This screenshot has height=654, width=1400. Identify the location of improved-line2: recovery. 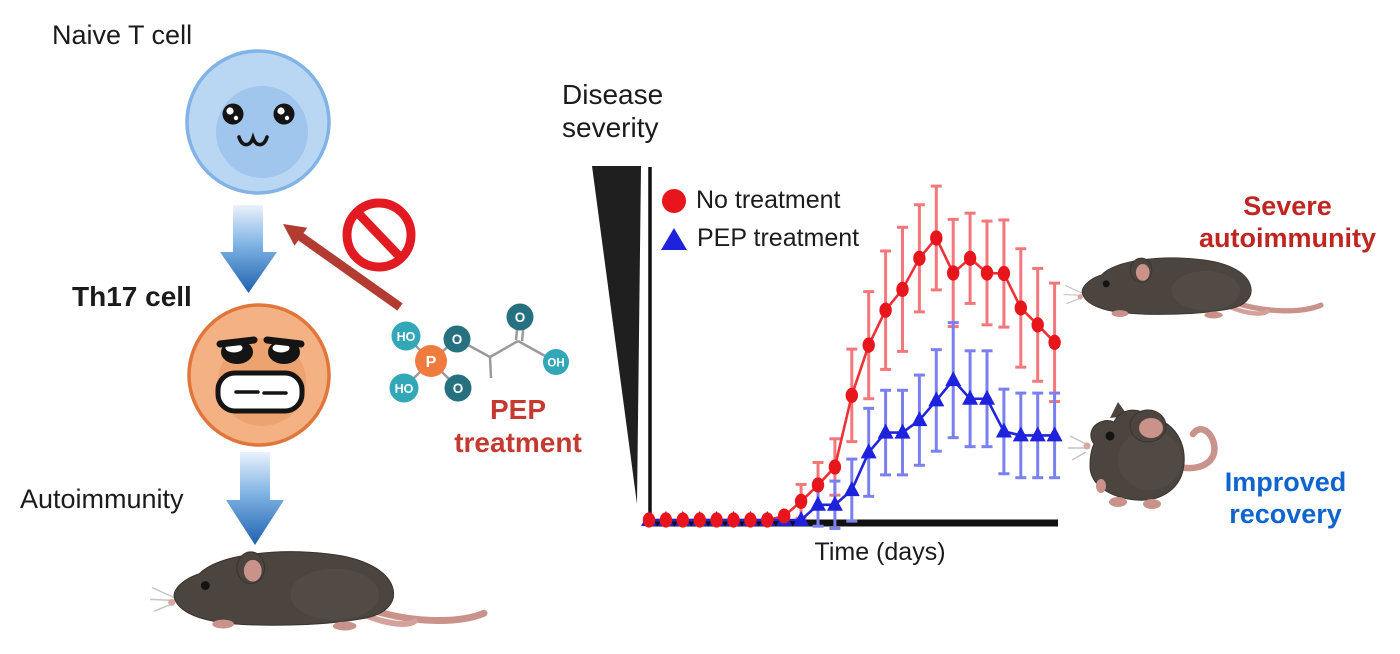
(1285, 514).